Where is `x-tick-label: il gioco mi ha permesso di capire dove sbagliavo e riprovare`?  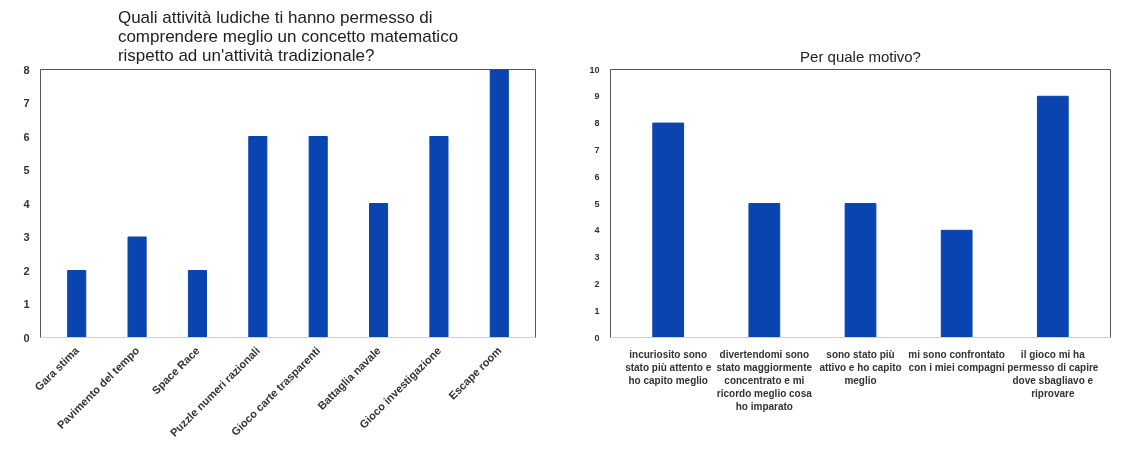 x-tick-label: il gioco mi ha permesso di capire dove sbagliavo e riprovare is located at coordinates (1053, 374).